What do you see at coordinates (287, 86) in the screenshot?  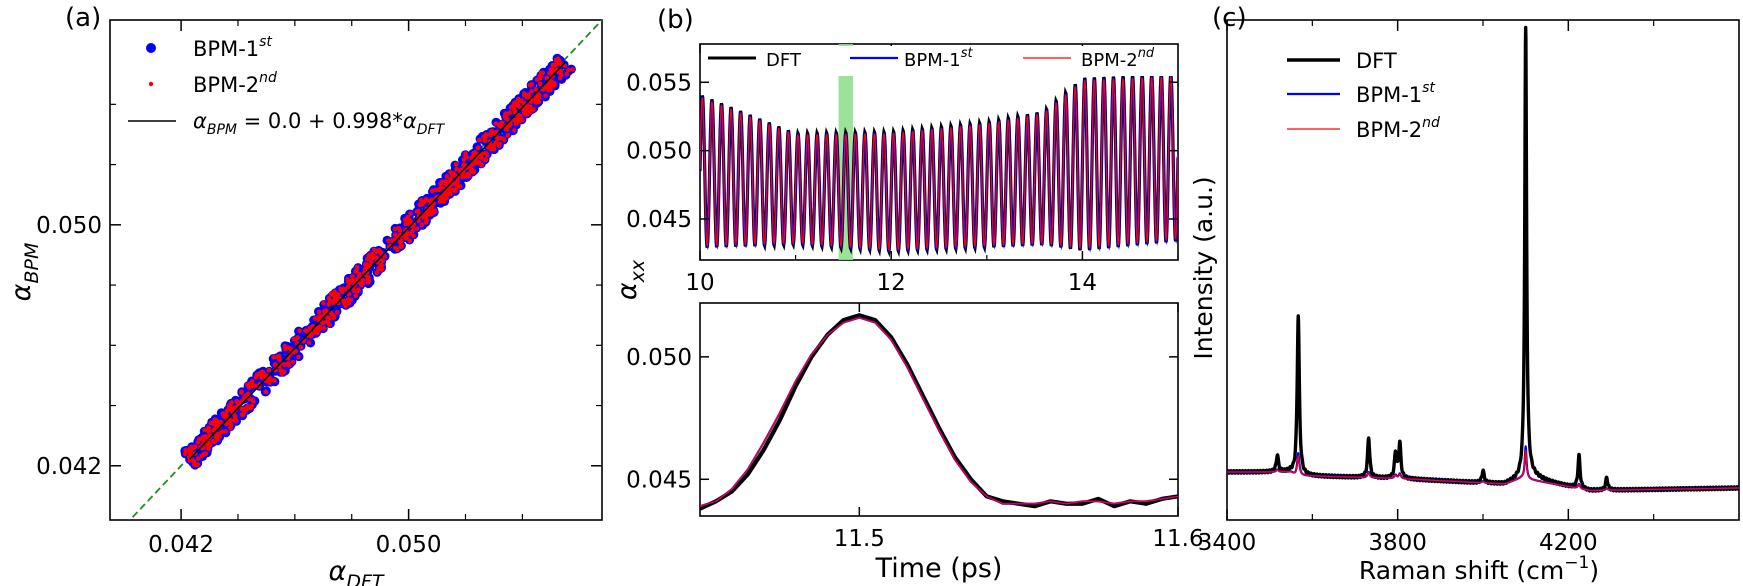 I see `panel-a-legend: BPM-1st BPM-2nd αBPM = 0.0 + 0.998*αDFT` at bounding box center [287, 86].